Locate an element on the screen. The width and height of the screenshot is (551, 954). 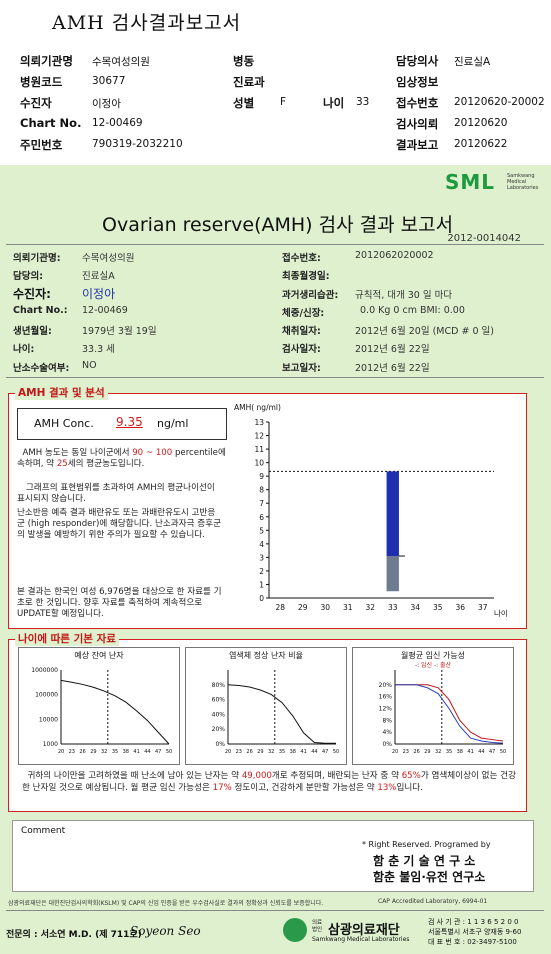
signature: Soyeon Seo is located at coordinates (165, 931).